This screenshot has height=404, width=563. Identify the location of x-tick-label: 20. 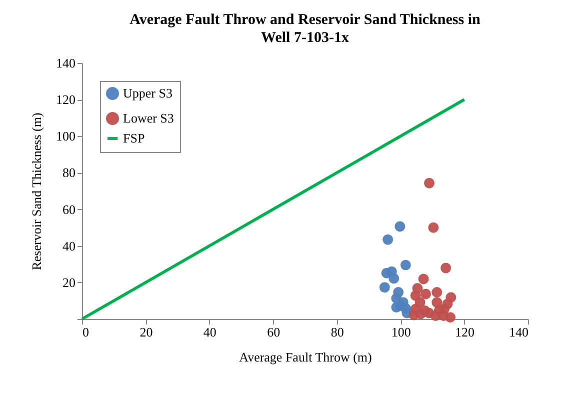
(146, 332).